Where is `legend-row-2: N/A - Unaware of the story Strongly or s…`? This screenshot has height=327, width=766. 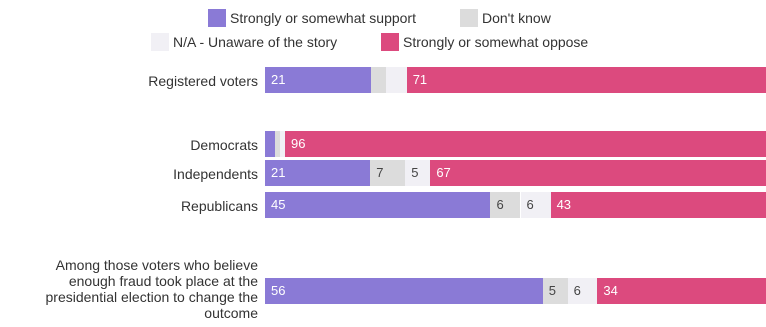 legend-row-2: N/A - Unaware of the story Strongly or s… is located at coordinates (383, 42).